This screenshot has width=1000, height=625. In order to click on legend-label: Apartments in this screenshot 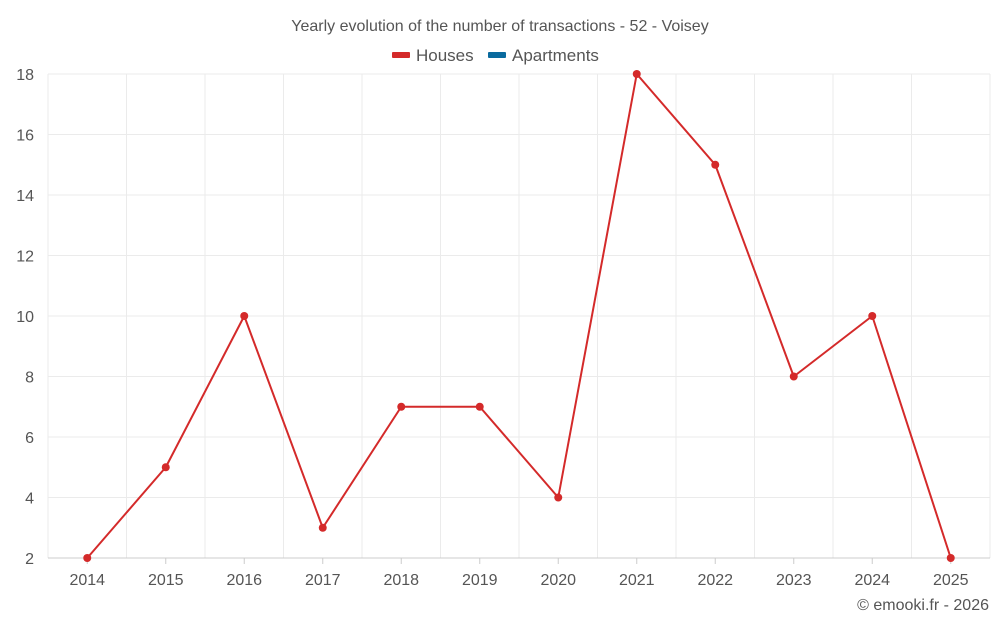, I will do `click(555, 55)`.